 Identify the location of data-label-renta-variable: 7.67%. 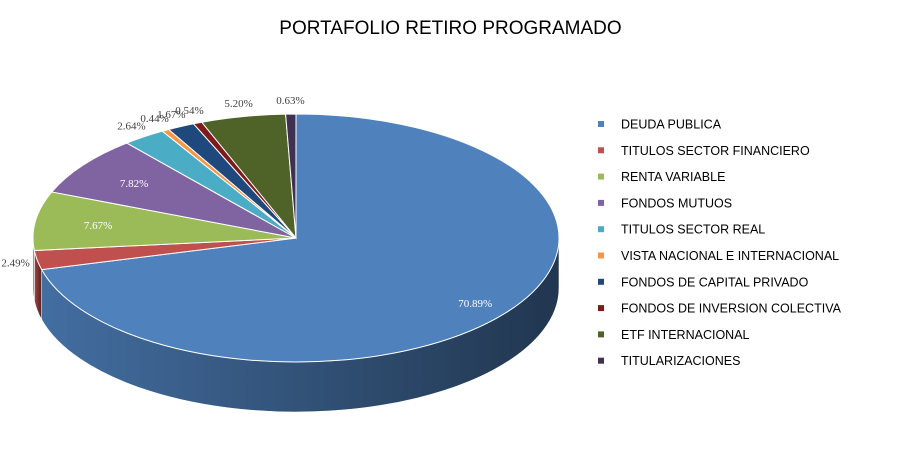
(98, 226).